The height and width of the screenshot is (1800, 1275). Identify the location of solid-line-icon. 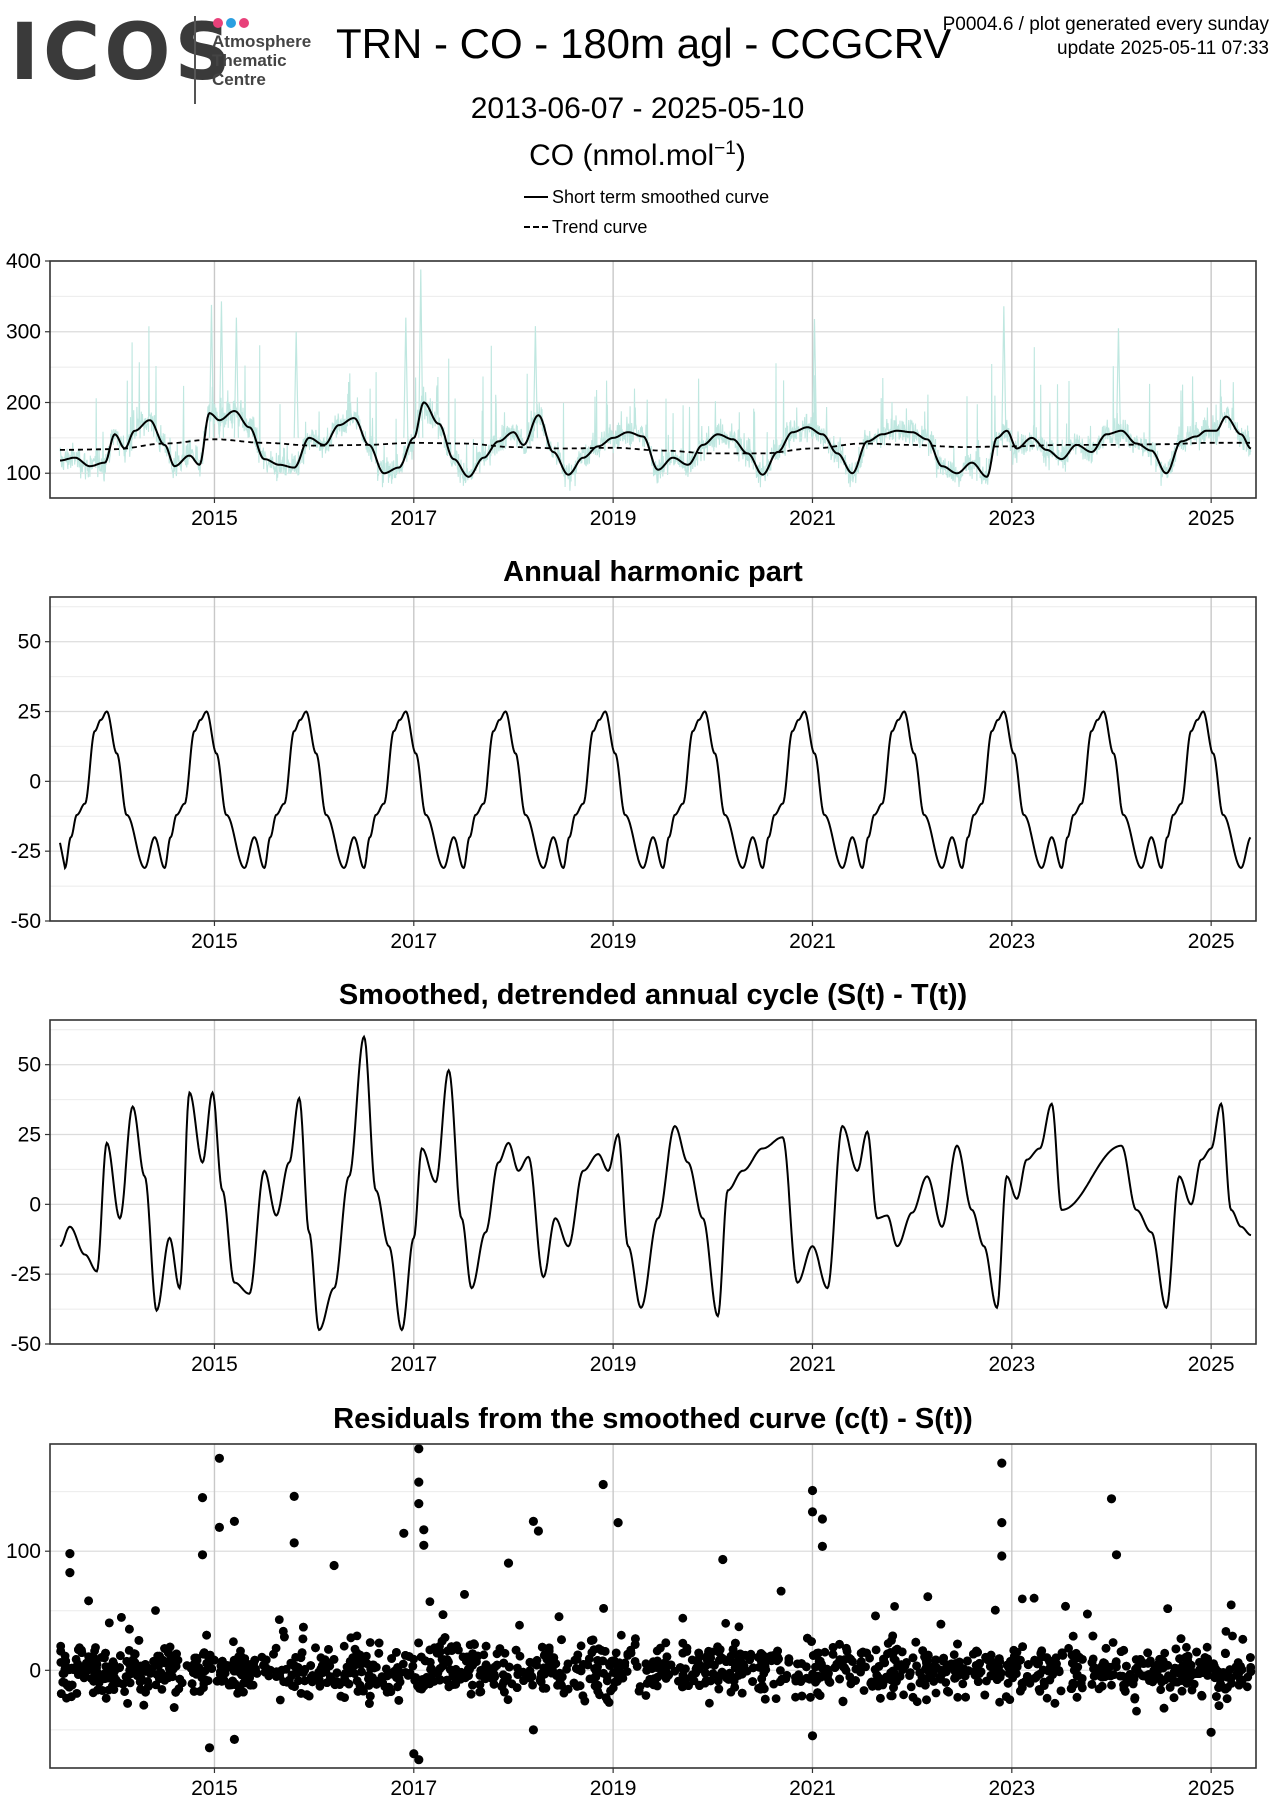
(536, 197).